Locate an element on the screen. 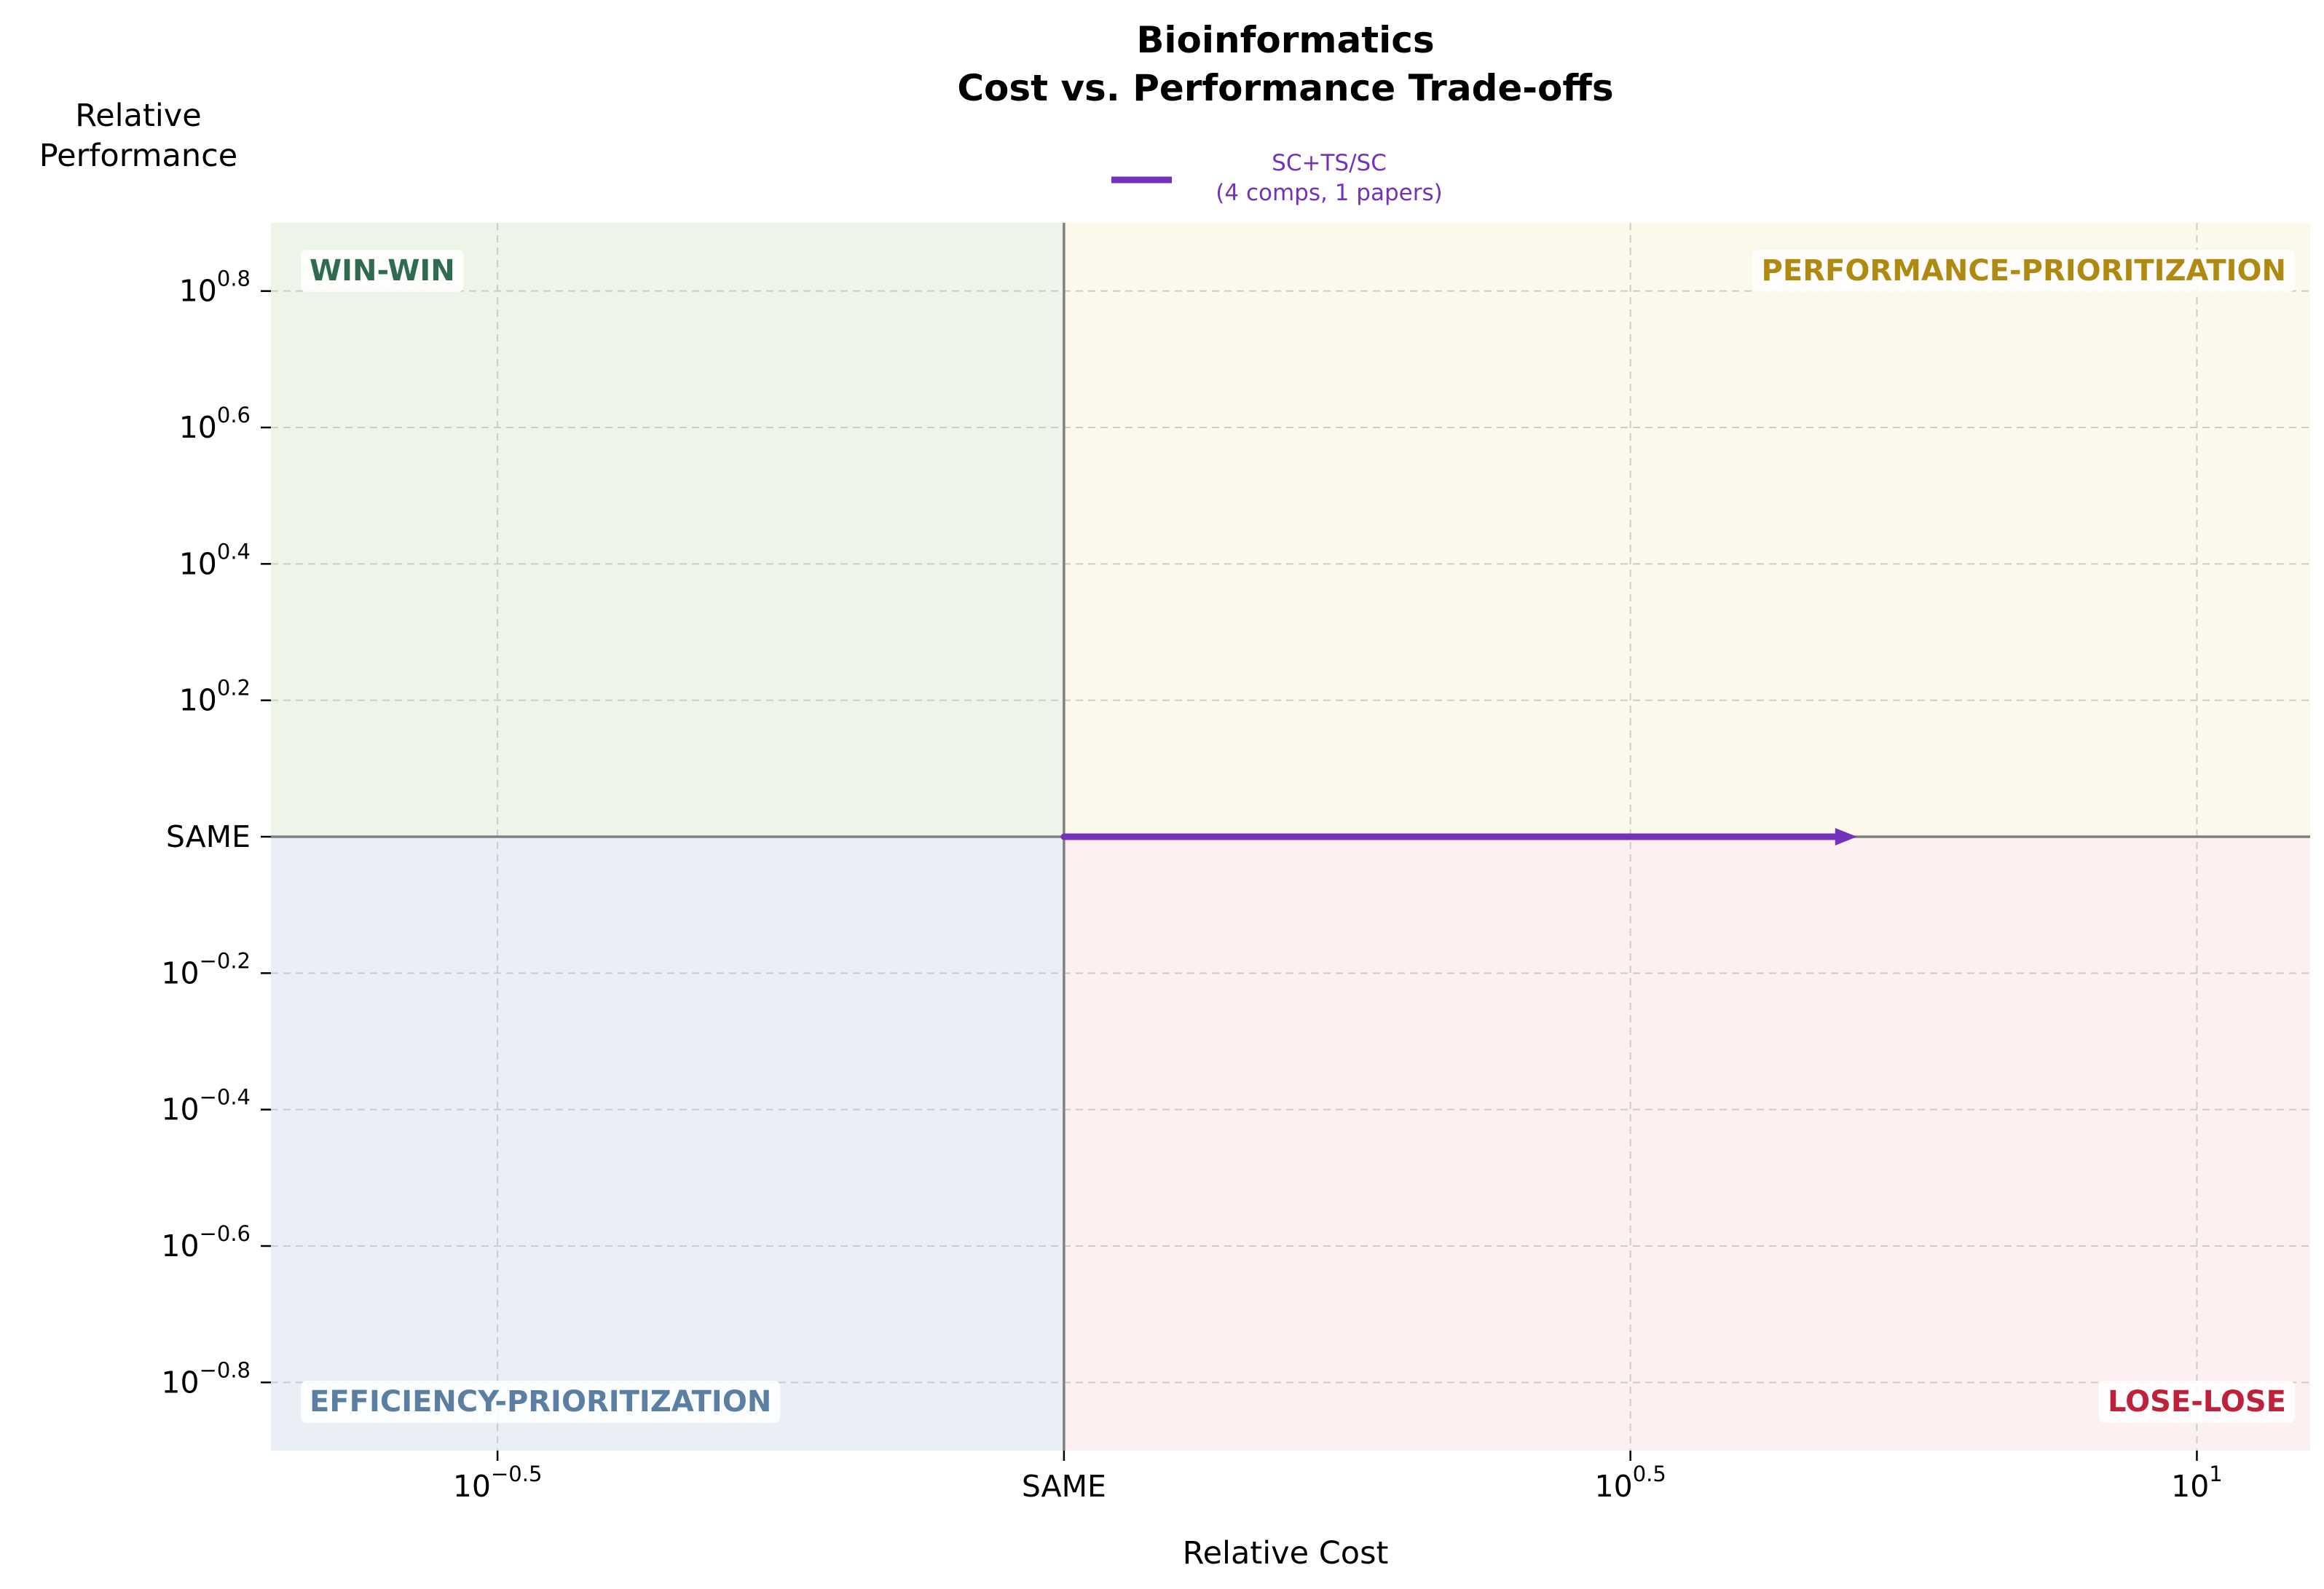 The width and height of the screenshot is (2324, 1589). series-arrowhead is located at coordinates (1846, 836).